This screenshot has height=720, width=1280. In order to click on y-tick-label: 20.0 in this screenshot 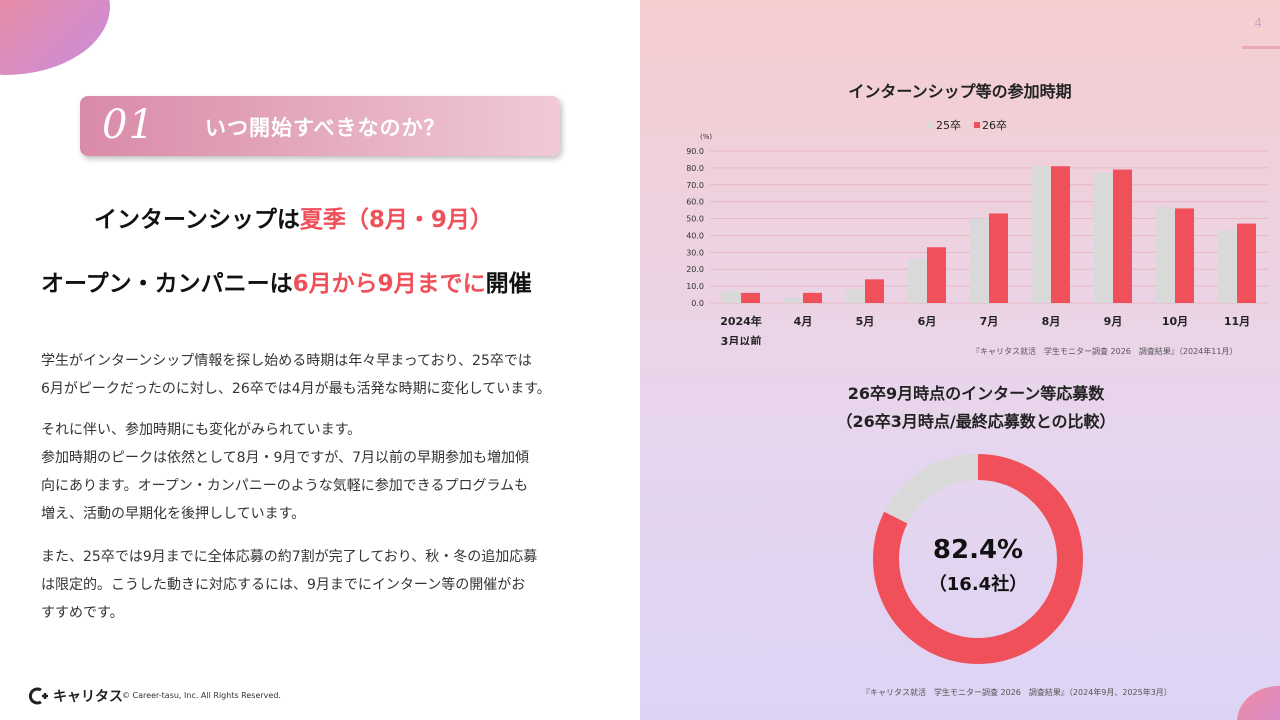, I will do `click(695, 269)`.